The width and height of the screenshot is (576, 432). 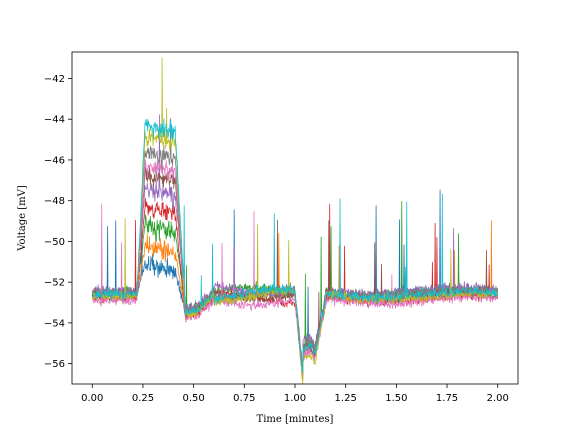 What do you see at coordinates (346, 398) in the screenshot?
I see `x-tick-label: 1.25` at bounding box center [346, 398].